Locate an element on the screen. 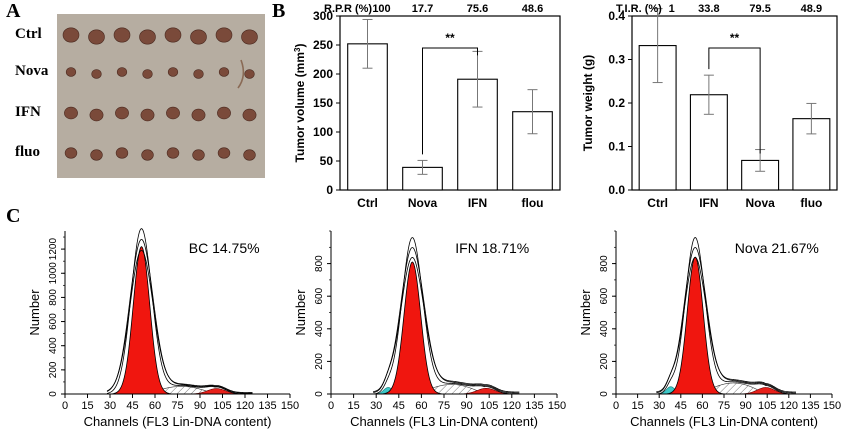 The width and height of the screenshot is (850, 439). photo-row-label-fluo: fluo is located at coordinates (28, 152).